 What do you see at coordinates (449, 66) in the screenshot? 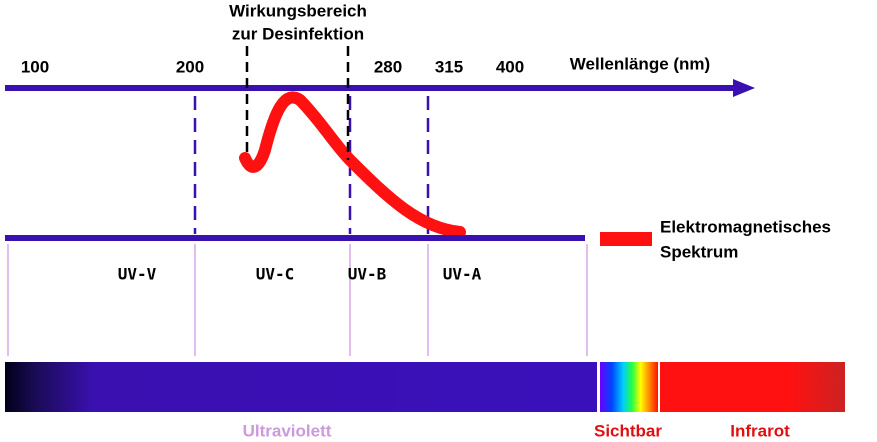
I see `tick-label: 315` at bounding box center [449, 66].